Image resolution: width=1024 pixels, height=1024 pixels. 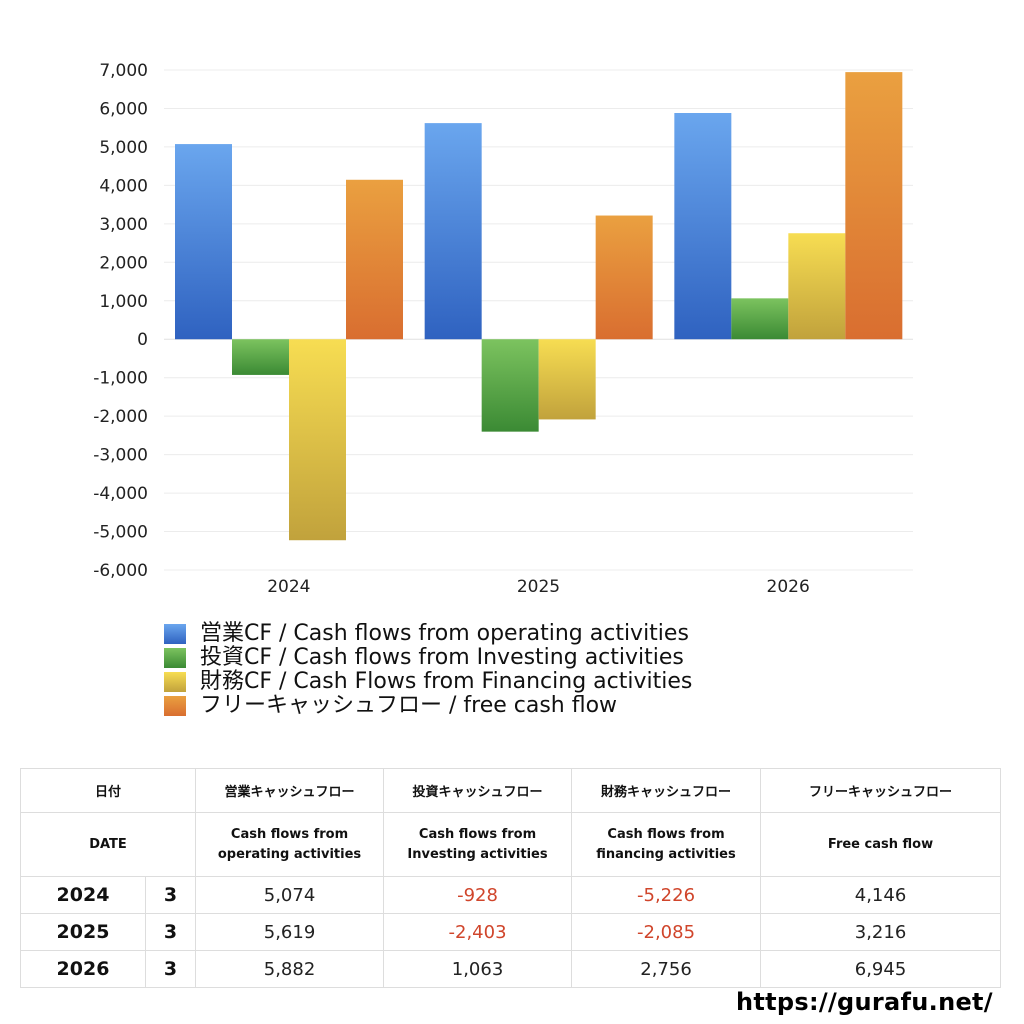 What do you see at coordinates (624, 277) in the screenshot?
I see `bar-free-cash-flow-2025` at bounding box center [624, 277].